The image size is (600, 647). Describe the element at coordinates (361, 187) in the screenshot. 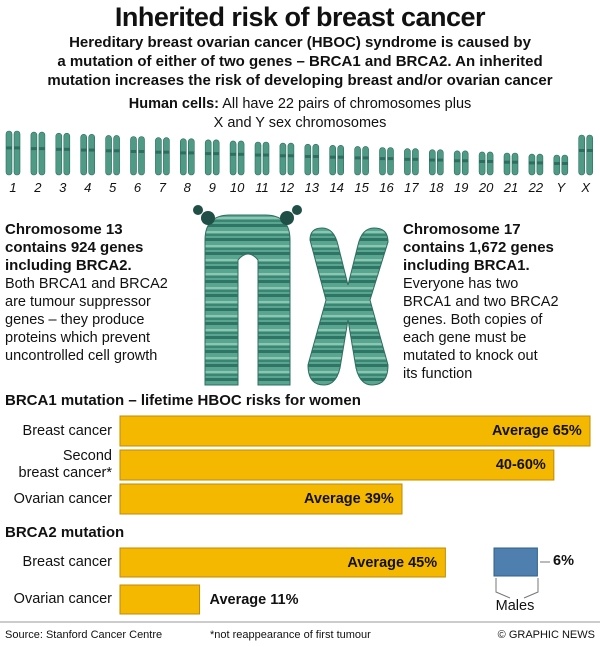

I see `chromosome-number: 15` at that location.